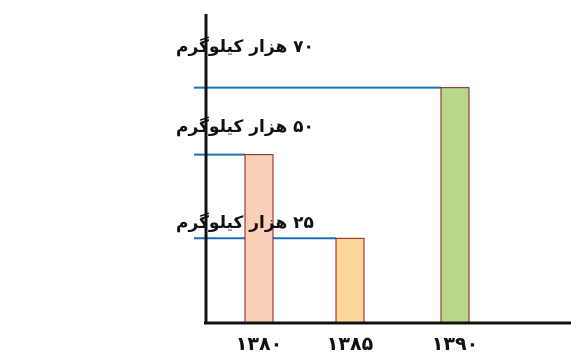  I want to click on tick-label-1380: ۱۳۸۰, so click(259, 343).